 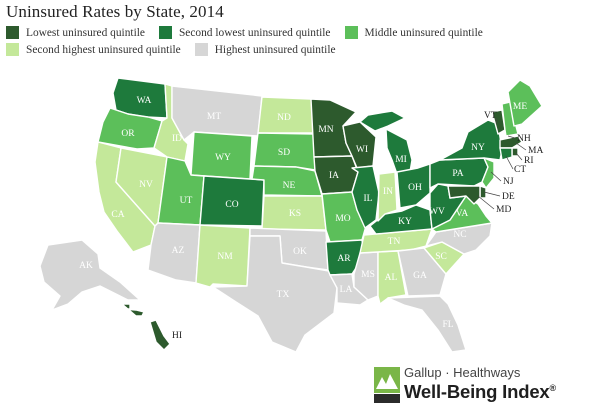 I want to click on state-label-wv: WV, so click(x=437, y=212).